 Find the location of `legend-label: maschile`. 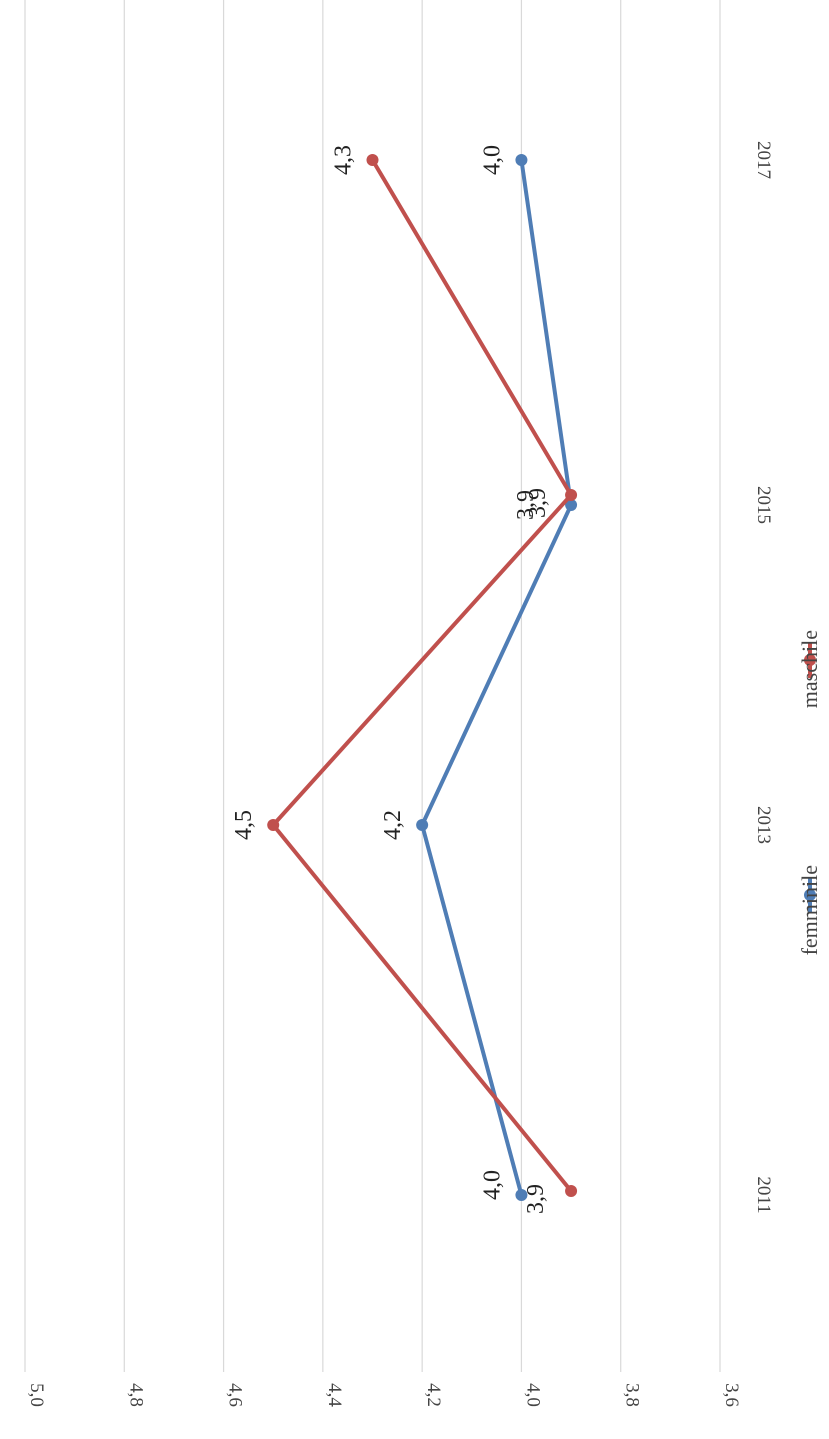

legend-label: maschile is located at coordinates (809, 669).